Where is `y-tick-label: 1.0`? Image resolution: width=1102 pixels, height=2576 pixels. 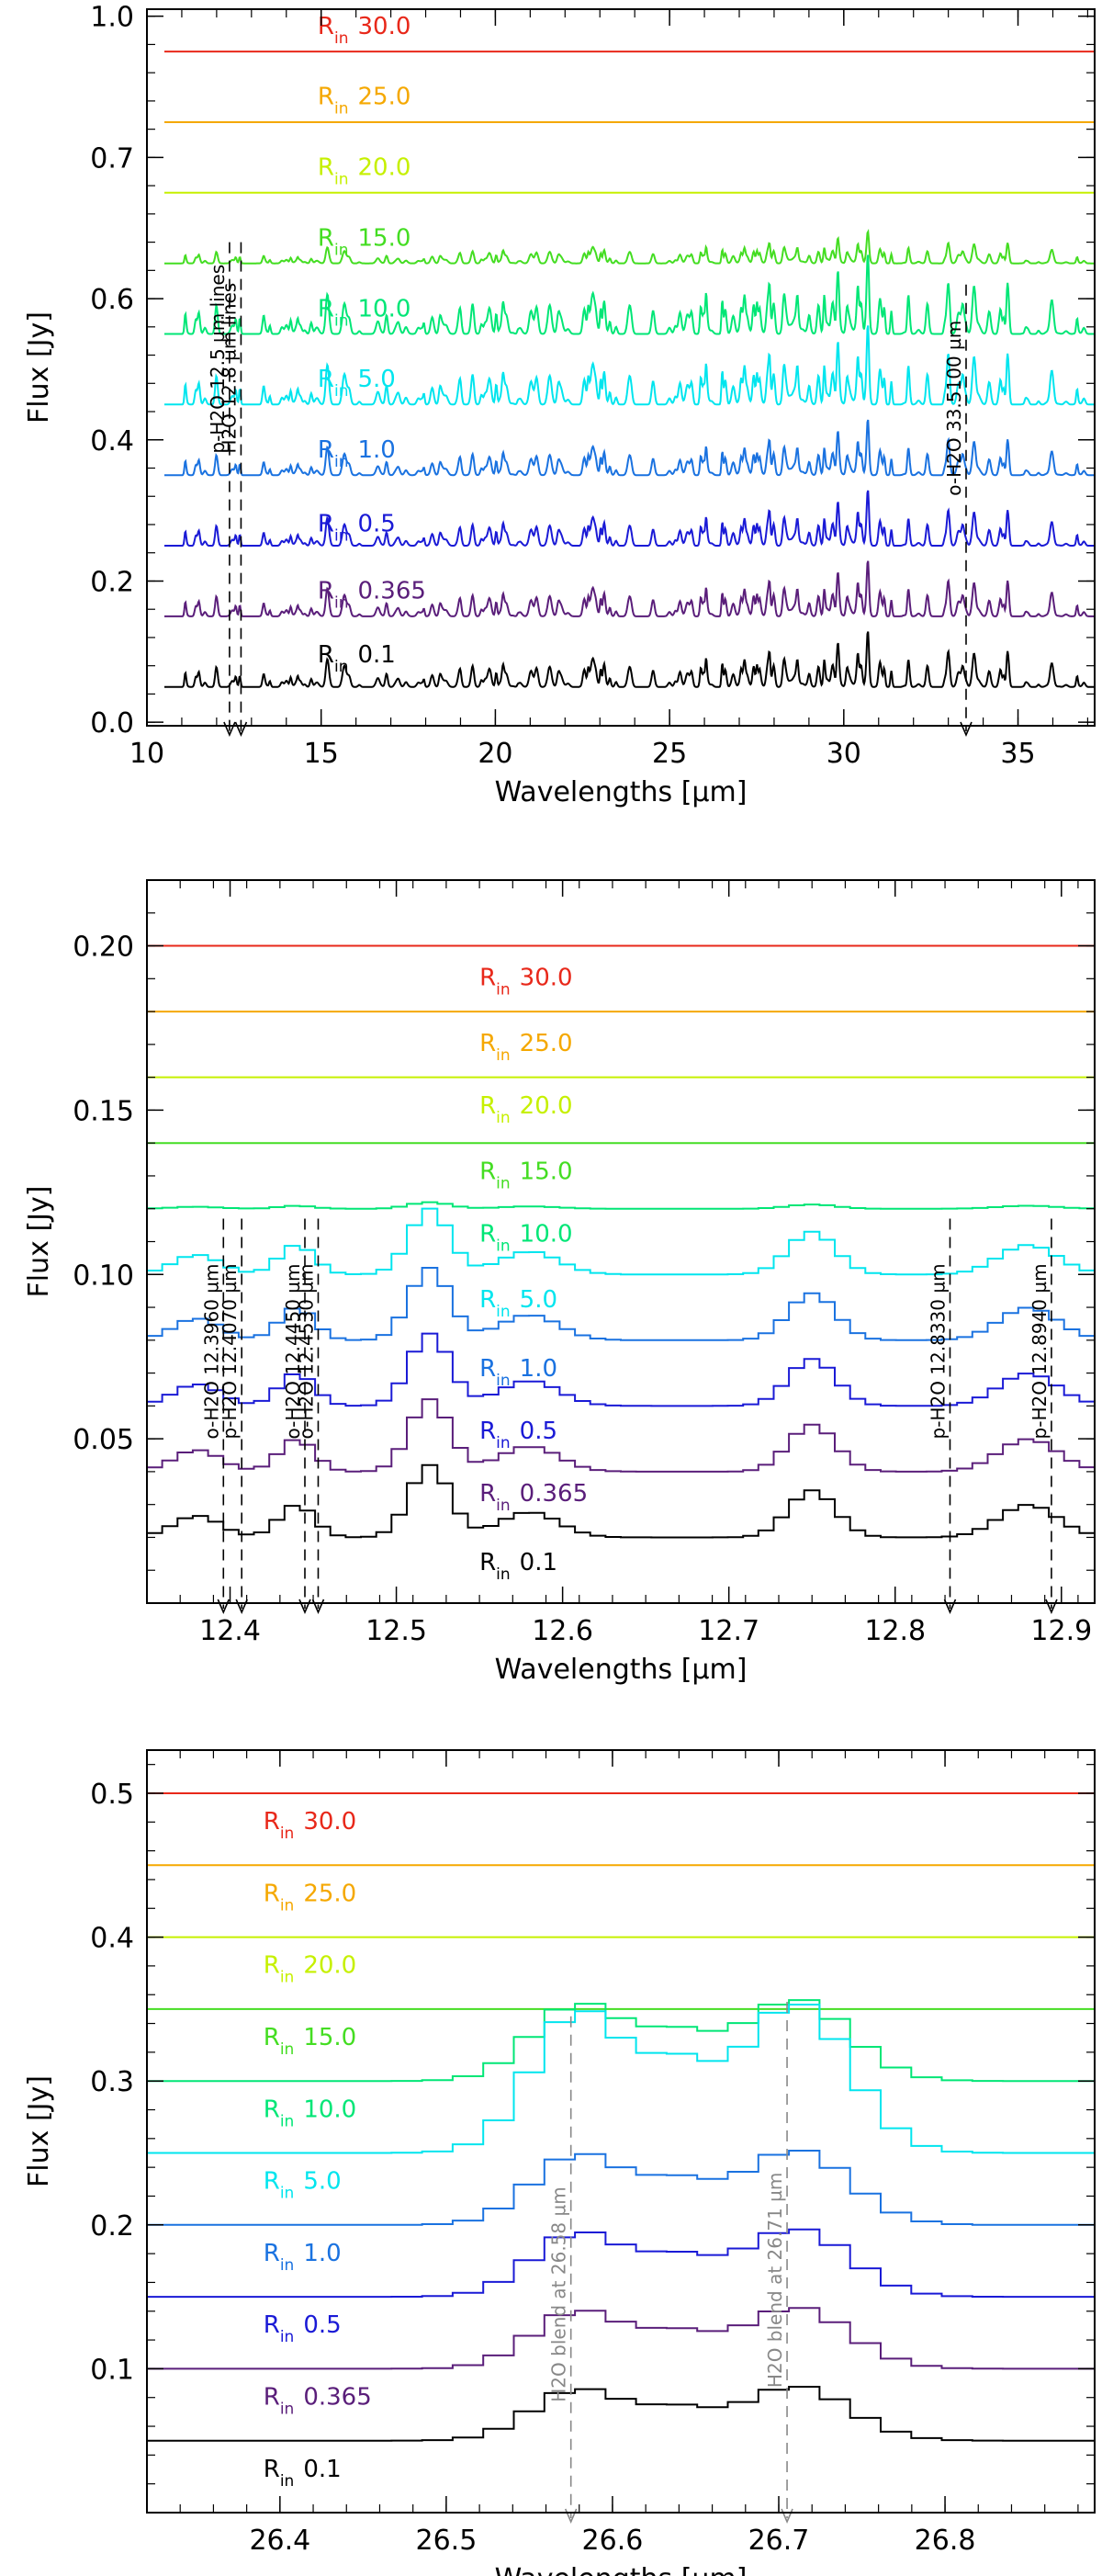 y-tick-label: 1.0 is located at coordinates (112, 18).